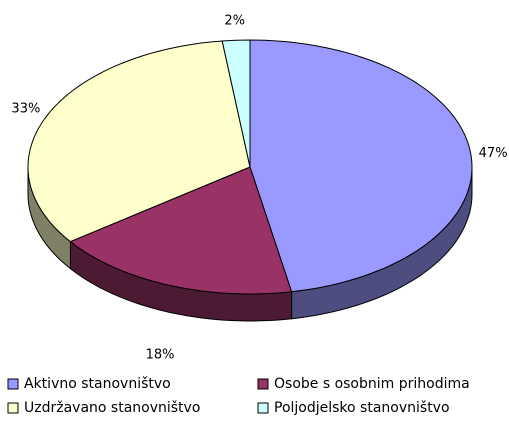  I want to click on legend-label: Osobe s osobnim prihodima, so click(372, 384).